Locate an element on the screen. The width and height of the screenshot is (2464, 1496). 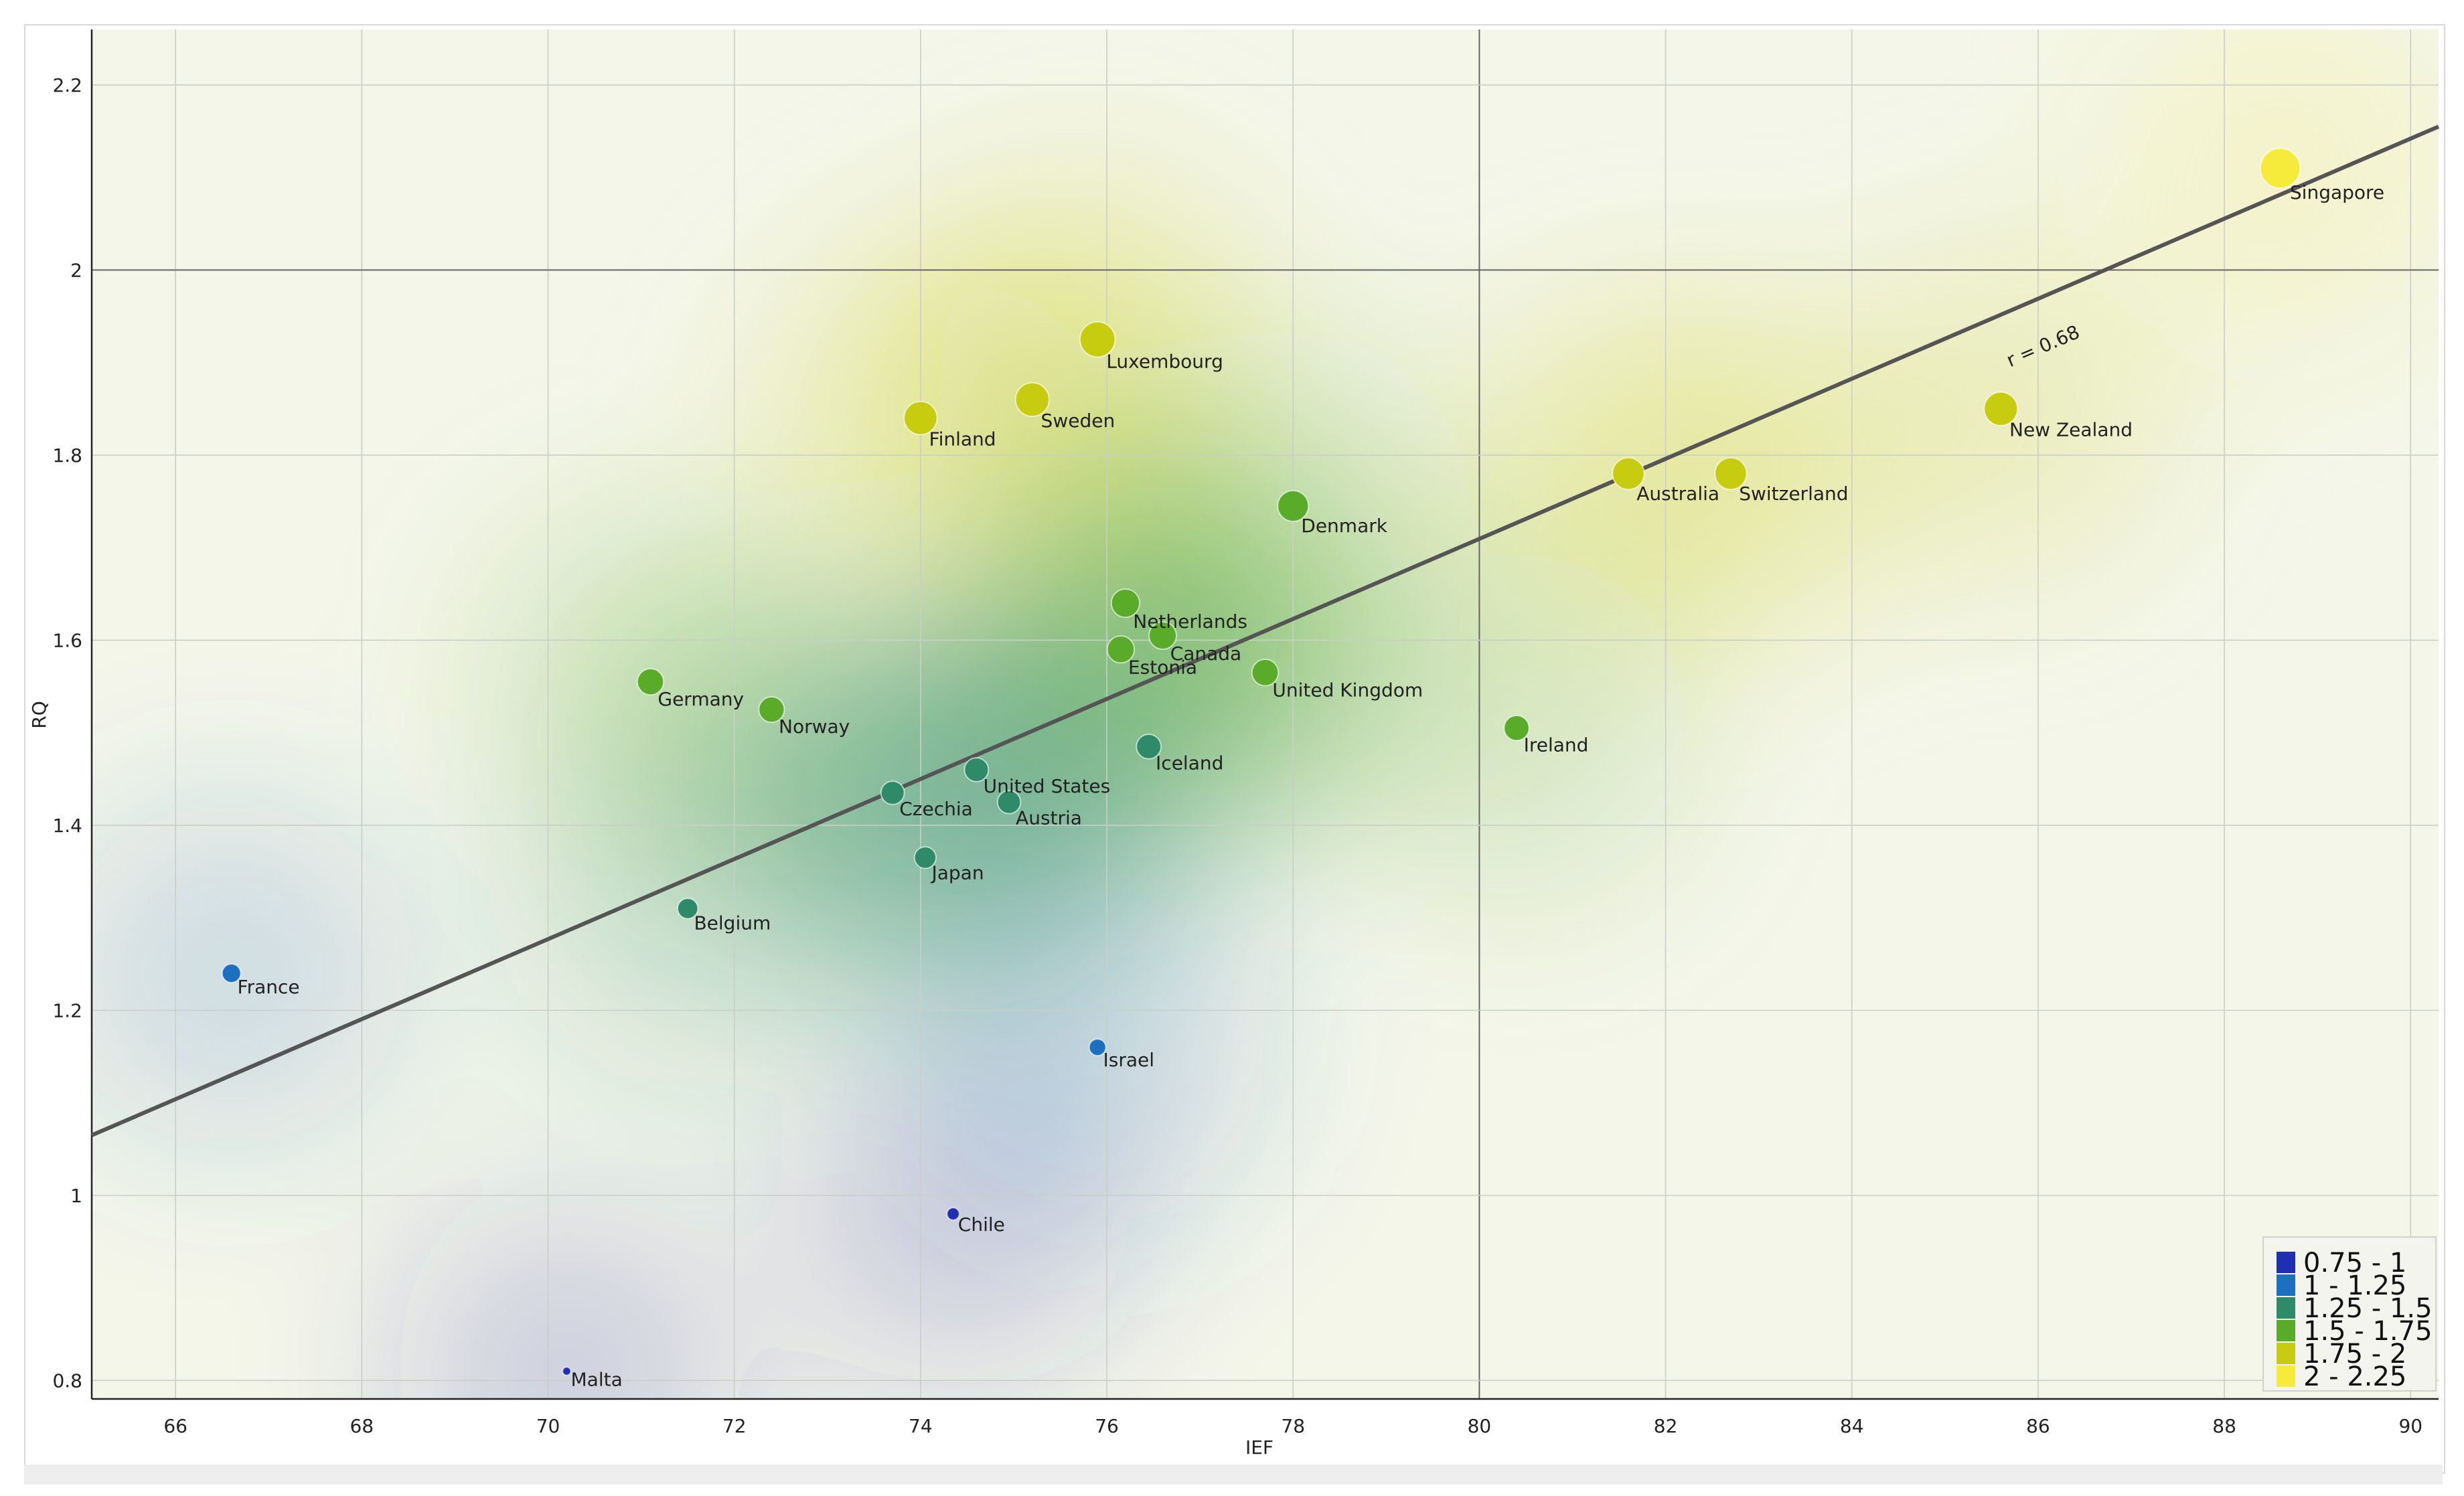
legend-label: 1.5 - 1.75 is located at coordinates (2368, 1331).